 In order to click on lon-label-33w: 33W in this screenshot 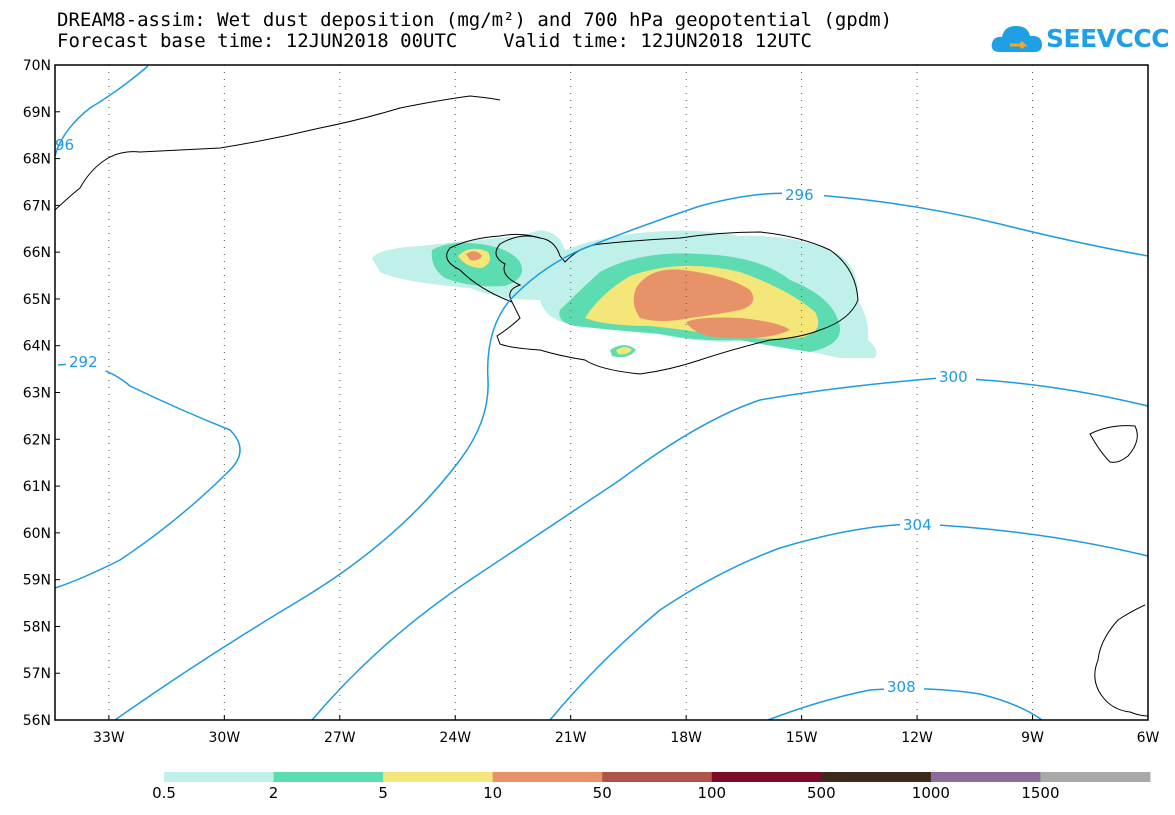, I will do `click(109, 738)`.